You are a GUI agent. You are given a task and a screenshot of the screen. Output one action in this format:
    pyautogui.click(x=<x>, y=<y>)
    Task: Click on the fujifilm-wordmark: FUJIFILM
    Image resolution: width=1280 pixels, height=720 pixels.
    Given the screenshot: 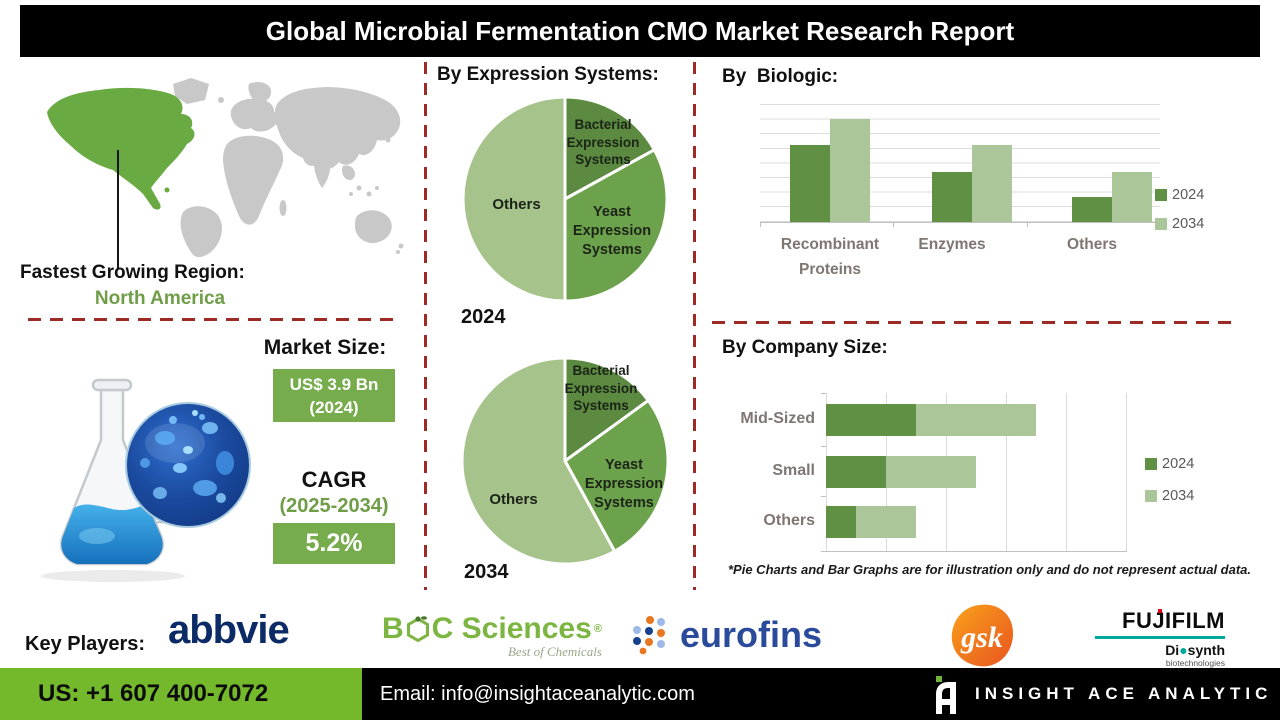 What is the action you would take?
    pyautogui.click(x=1173, y=620)
    